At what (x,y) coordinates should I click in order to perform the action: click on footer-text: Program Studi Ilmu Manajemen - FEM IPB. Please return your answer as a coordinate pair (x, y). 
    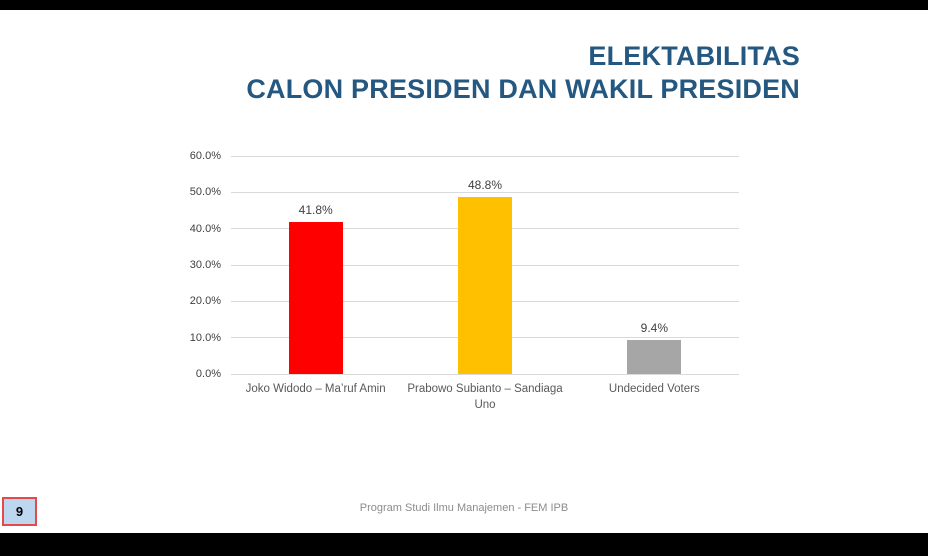
    Looking at the image, I should click on (464, 508).